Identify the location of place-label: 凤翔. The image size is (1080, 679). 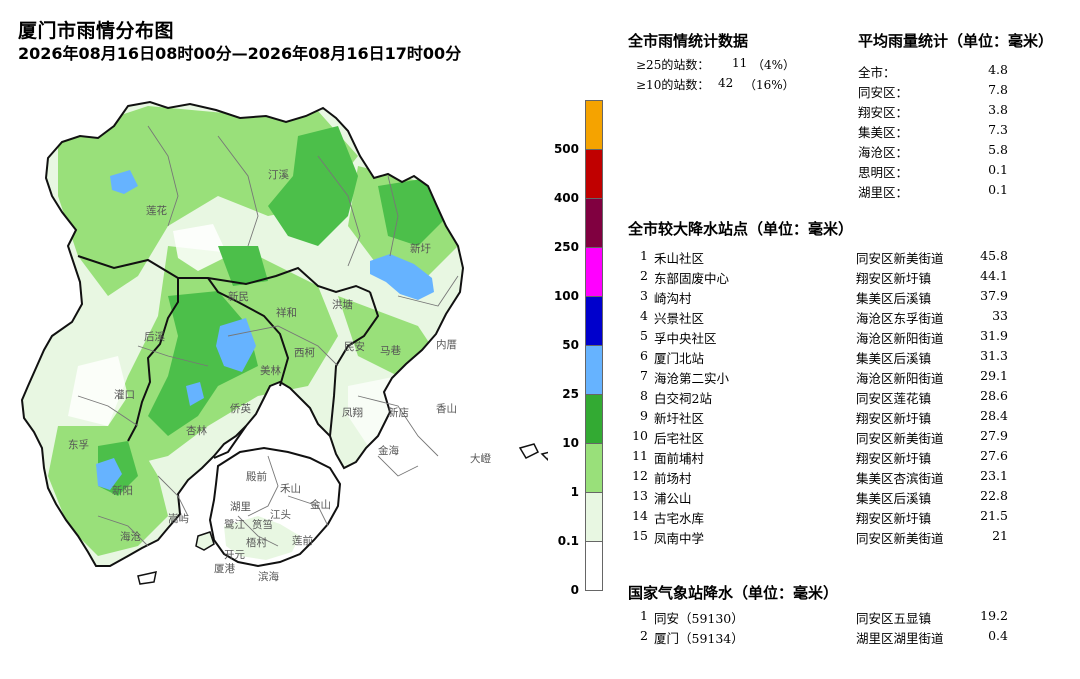
(352, 412).